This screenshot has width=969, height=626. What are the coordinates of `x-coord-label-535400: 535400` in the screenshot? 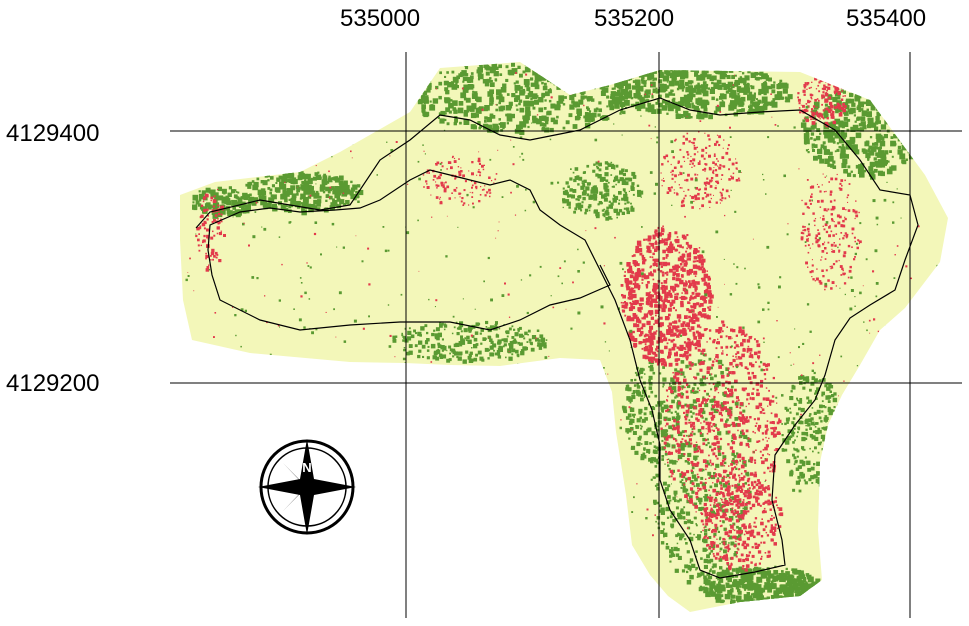 It's located at (886, 18).